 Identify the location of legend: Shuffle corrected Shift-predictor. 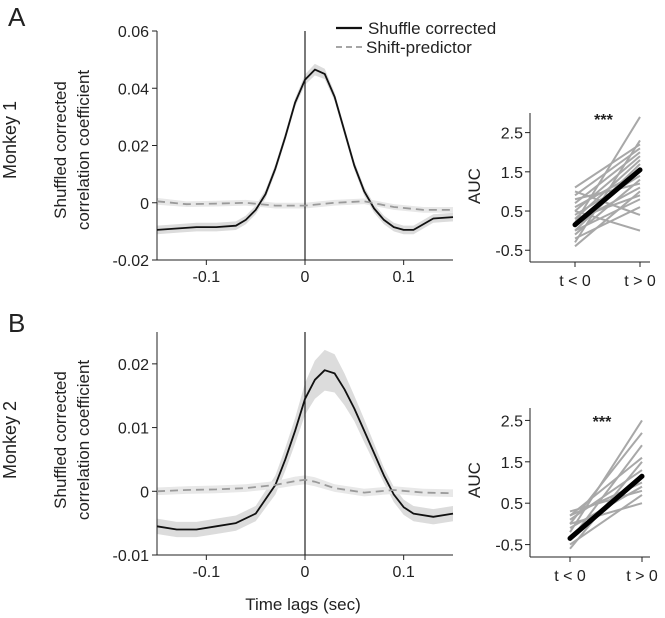
(416, 38).